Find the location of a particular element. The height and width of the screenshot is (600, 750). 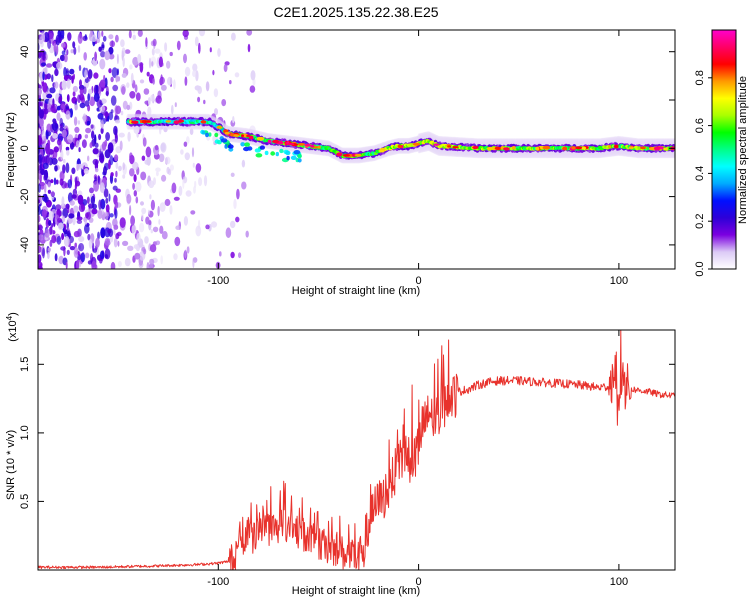

colorbar-tick-label: 0.4 is located at coordinates (700, 173).